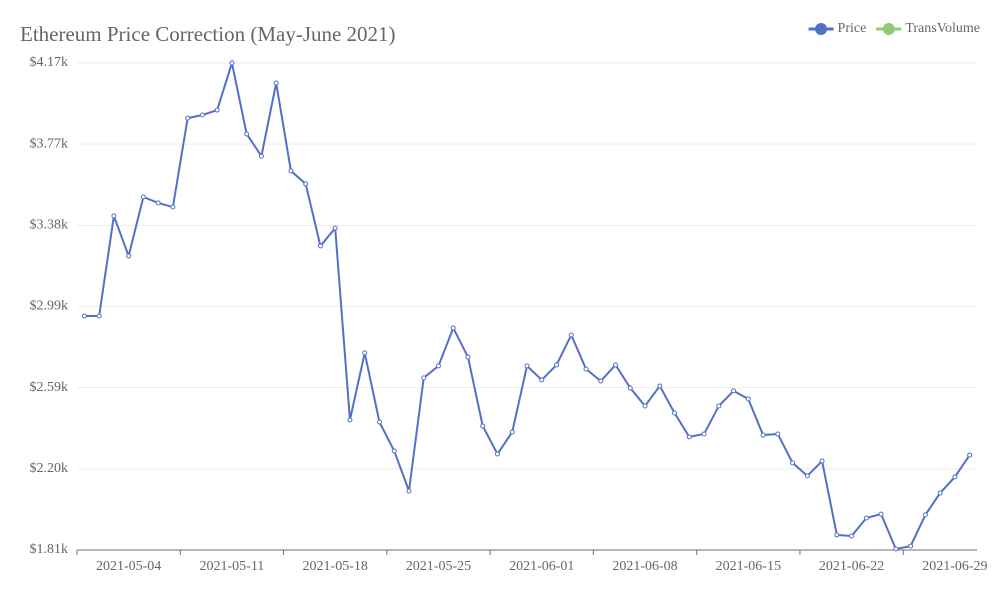 The image size is (1000, 600). What do you see at coordinates (49, 143) in the screenshot?
I see `y-tick-label: $3.77k` at bounding box center [49, 143].